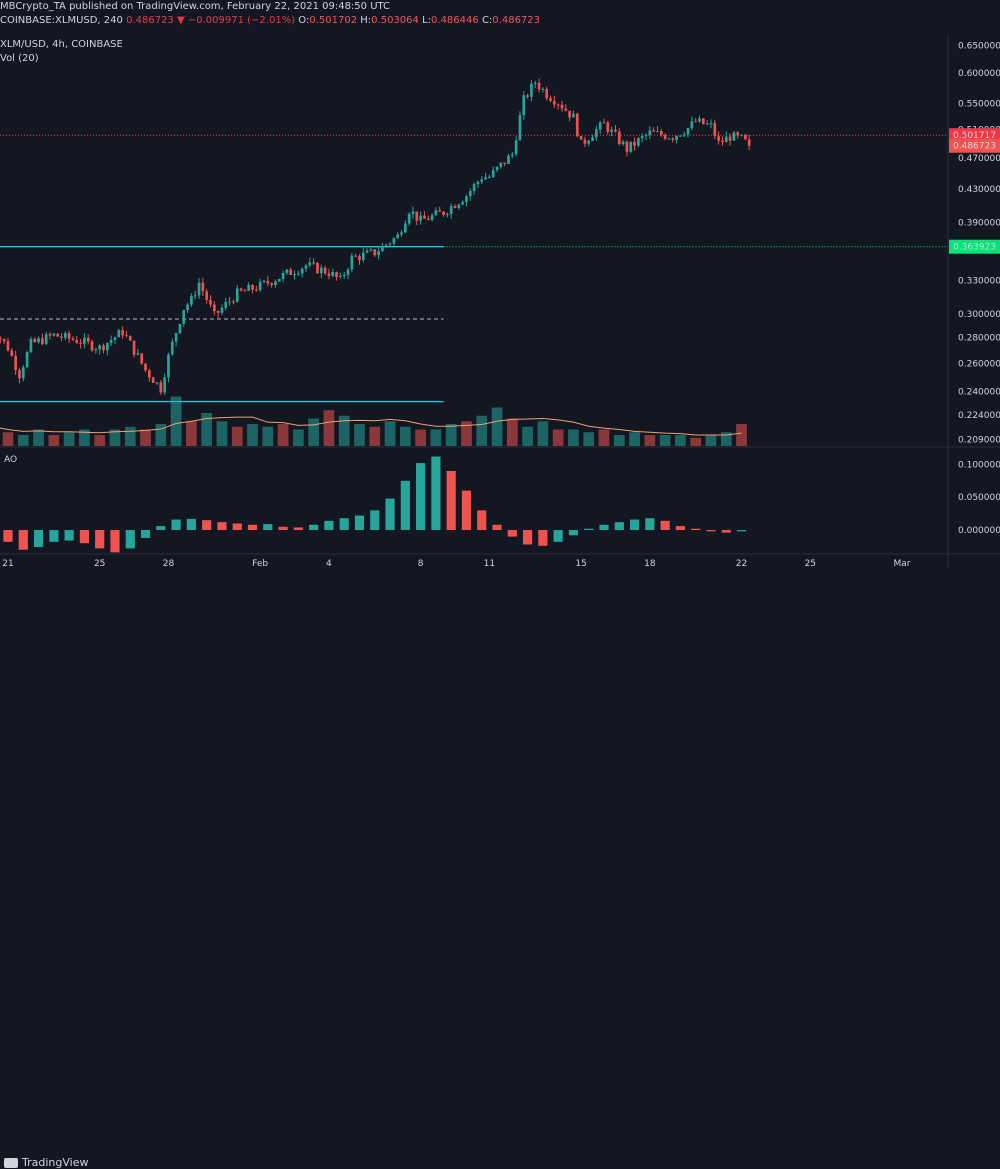  I want to click on symbol-label: COINBASE:XLMUSD, 240, so click(61, 20).